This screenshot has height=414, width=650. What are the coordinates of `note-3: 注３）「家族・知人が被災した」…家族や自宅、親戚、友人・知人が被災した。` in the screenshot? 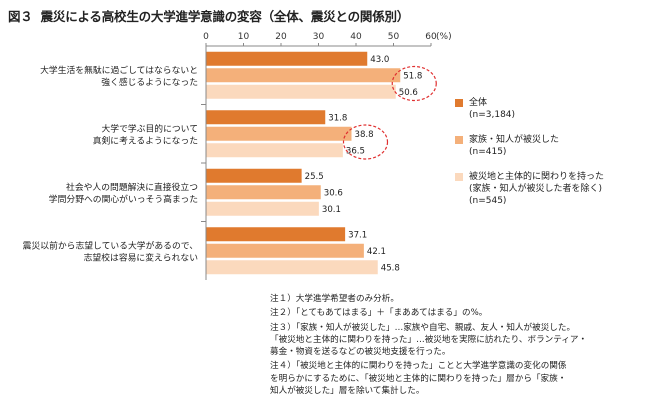 It's located at (457, 328).